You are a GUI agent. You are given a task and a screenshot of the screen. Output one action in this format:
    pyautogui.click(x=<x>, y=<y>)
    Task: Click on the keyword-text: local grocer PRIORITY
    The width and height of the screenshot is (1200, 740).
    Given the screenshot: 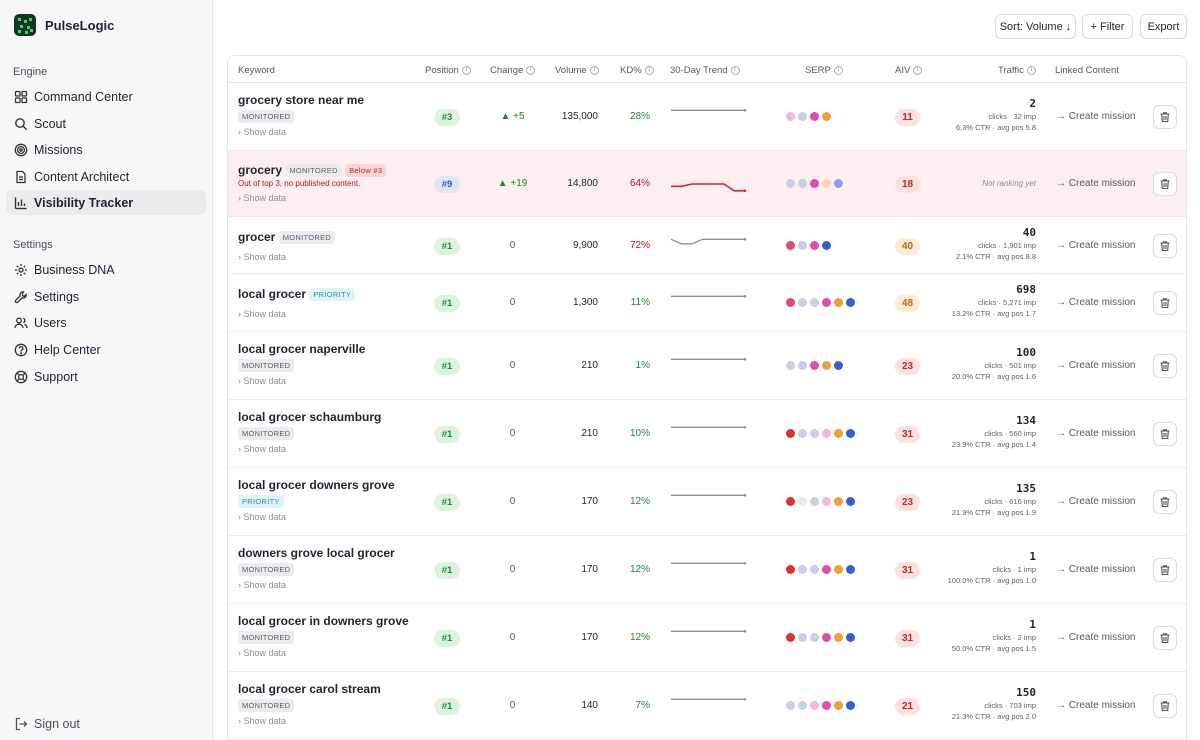 What is the action you would take?
    pyautogui.click(x=297, y=294)
    